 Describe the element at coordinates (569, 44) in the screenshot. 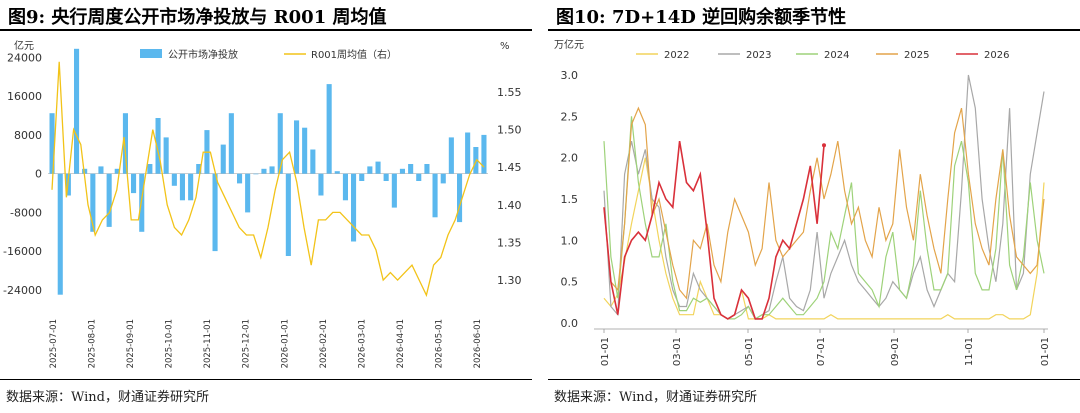

I see `y-axis-unit: 万亿元` at that location.